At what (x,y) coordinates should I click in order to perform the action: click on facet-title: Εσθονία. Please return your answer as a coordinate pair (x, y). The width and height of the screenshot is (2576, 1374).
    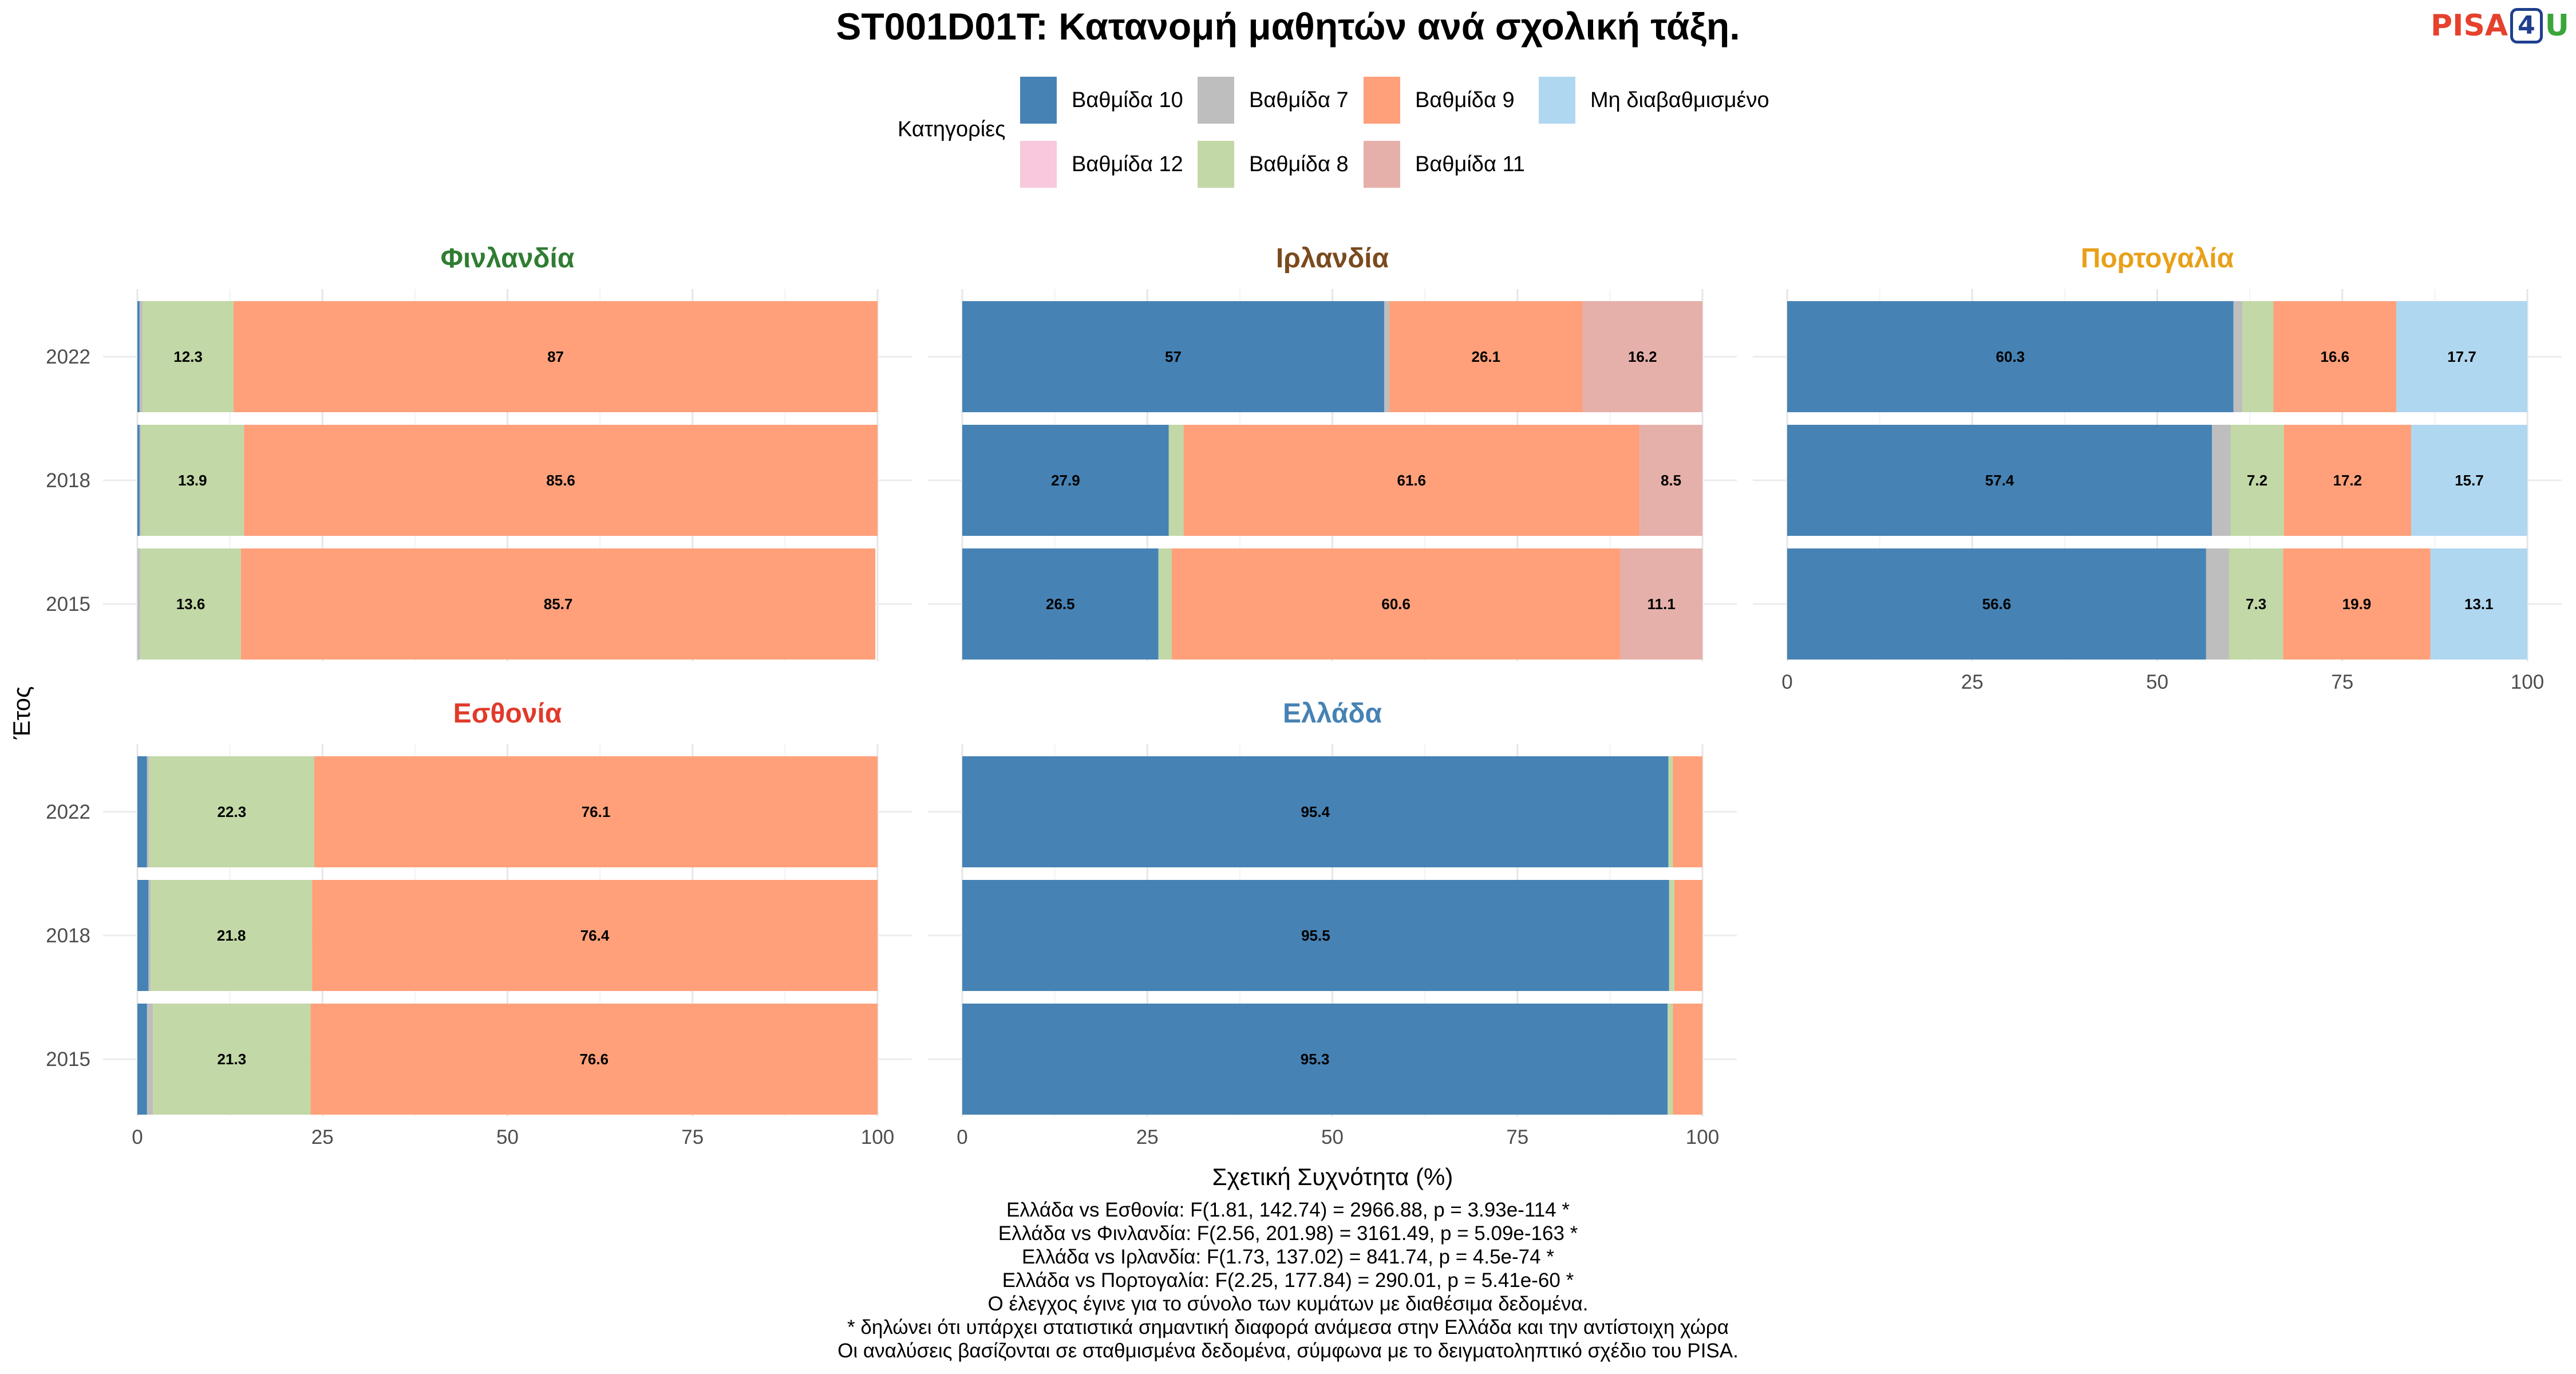
    Looking at the image, I should click on (507, 714).